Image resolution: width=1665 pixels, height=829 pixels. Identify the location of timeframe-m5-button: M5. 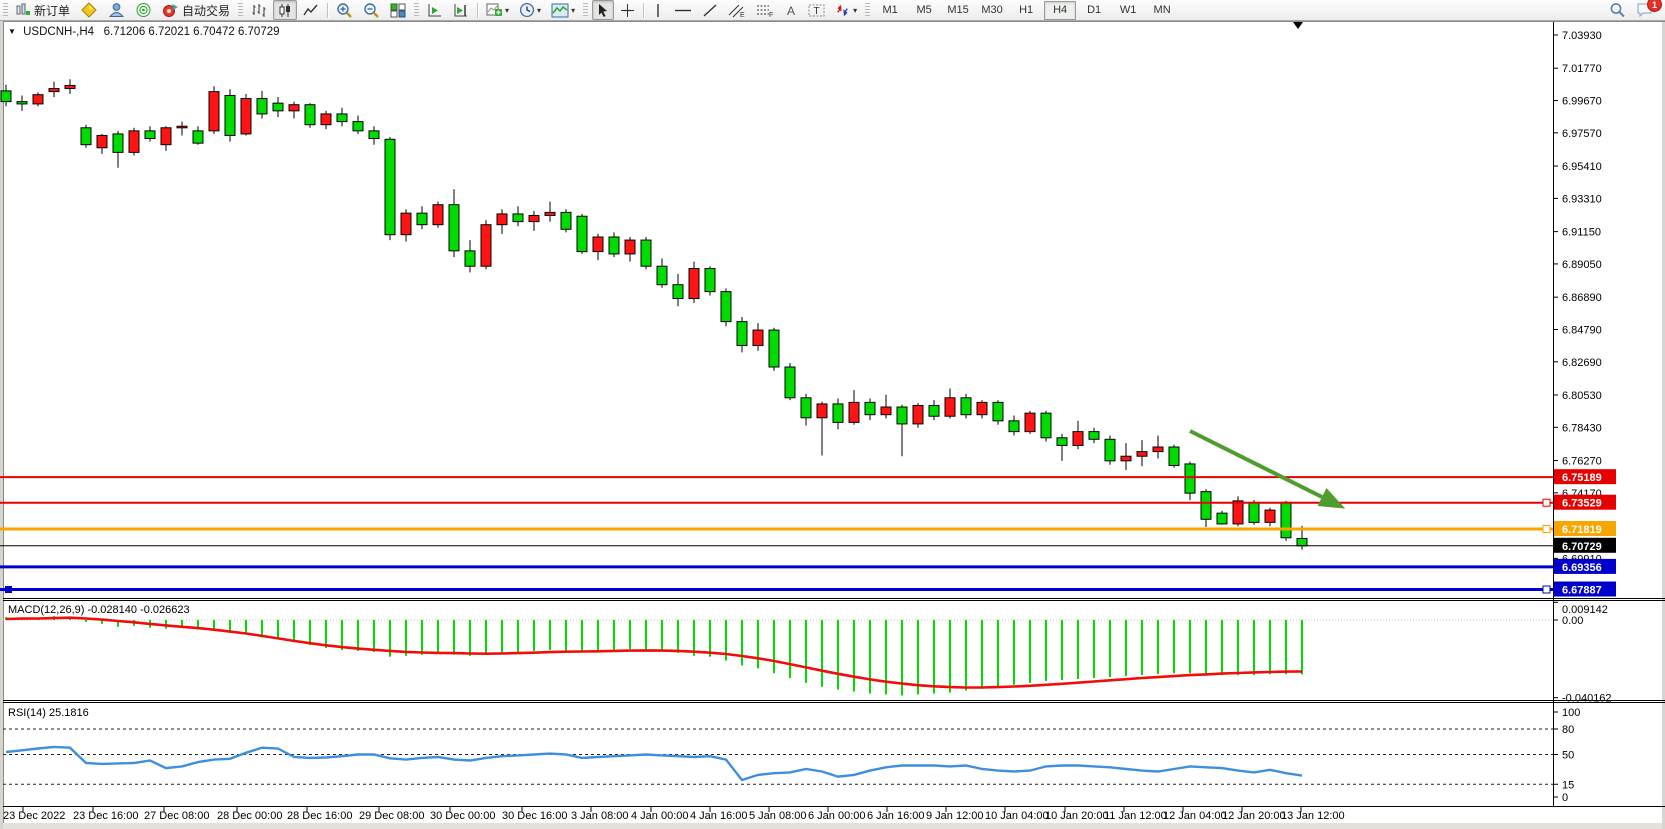
(924, 10).